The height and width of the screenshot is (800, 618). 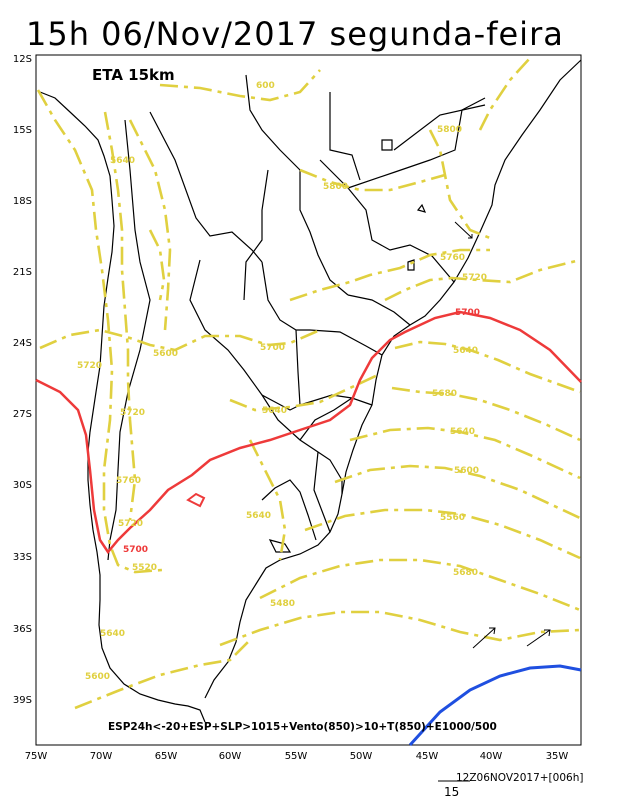 What do you see at coordinates (22, 557) in the screenshot?
I see `latitude-tick-label: 33S` at bounding box center [22, 557].